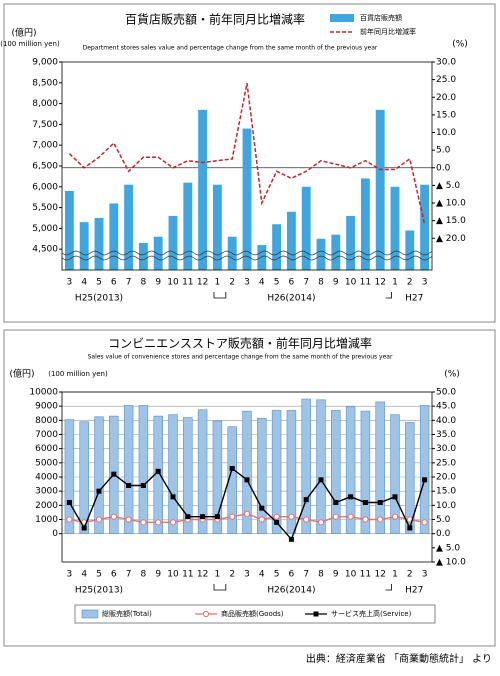 This screenshot has height=676, width=500. I want to click on y2-tick-label: 35.0, so click(446, 435).